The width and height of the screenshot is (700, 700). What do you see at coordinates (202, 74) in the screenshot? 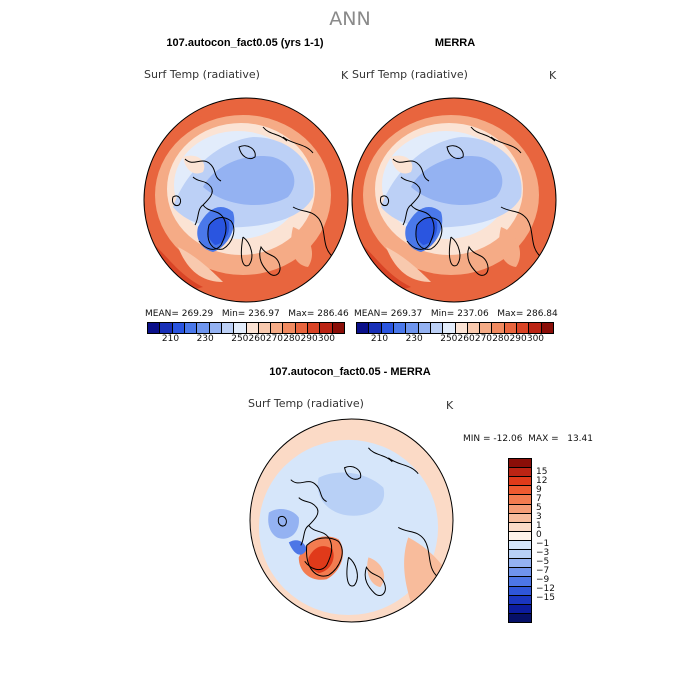
I see `panel1-variable-label: Surf Temp (radiative)` at bounding box center [202, 74].